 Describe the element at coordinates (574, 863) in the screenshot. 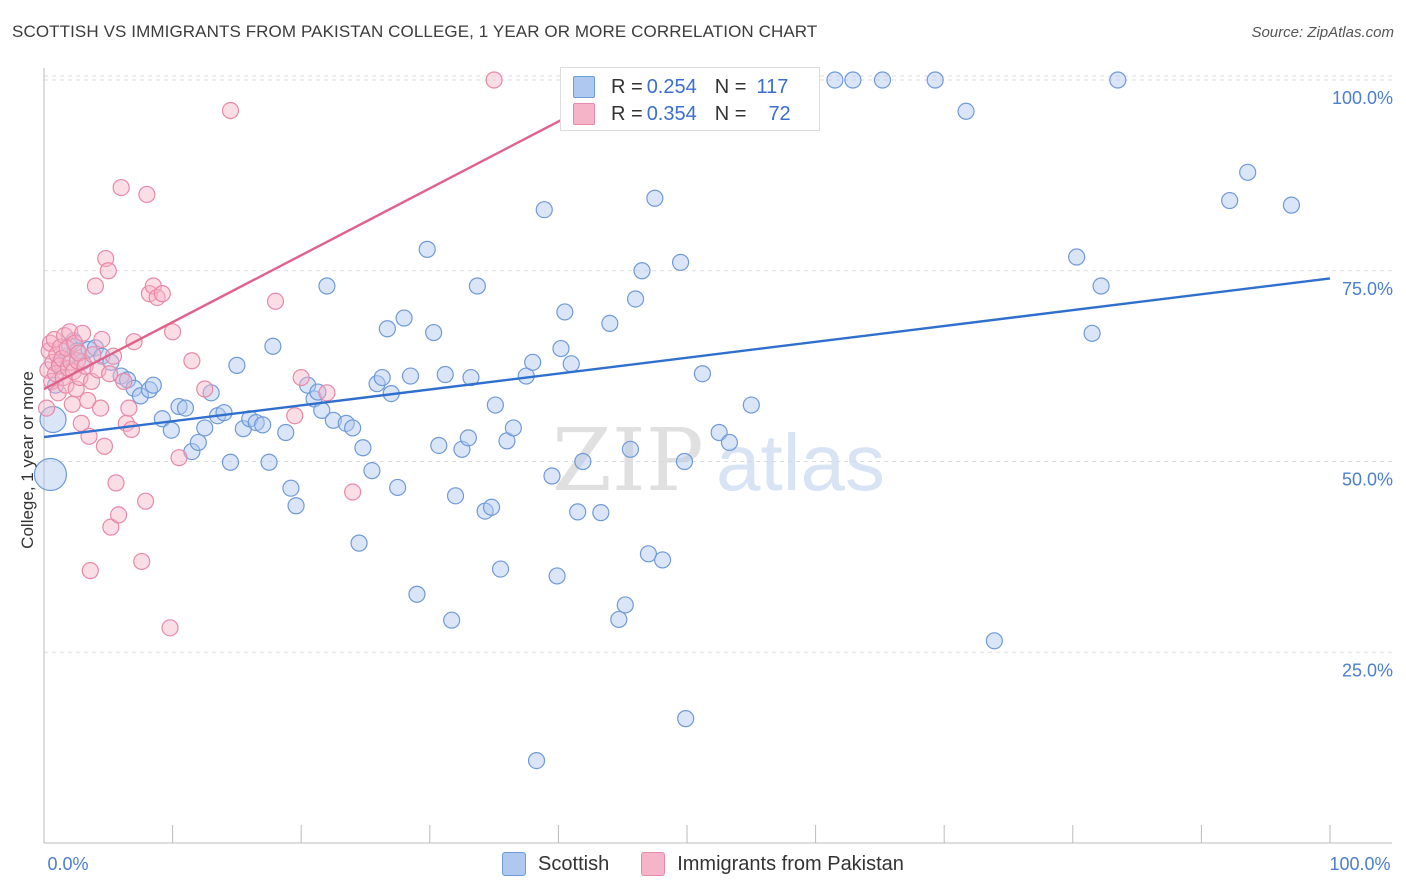

I see `legend-label-scottish: Scottish` at that location.